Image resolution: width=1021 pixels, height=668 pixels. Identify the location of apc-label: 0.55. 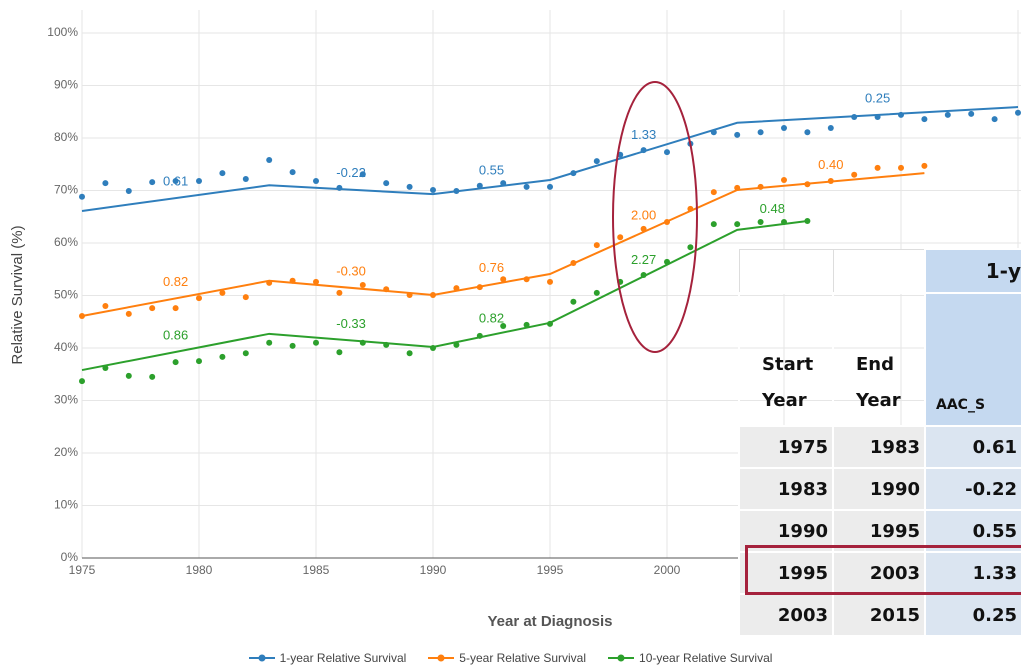
(491, 170).